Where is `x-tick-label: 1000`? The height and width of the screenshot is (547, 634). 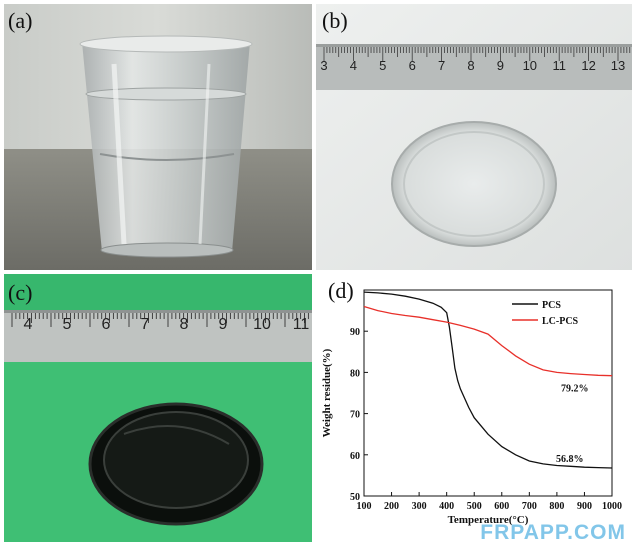 x-tick-label: 1000 is located at coordinates (612, 506).